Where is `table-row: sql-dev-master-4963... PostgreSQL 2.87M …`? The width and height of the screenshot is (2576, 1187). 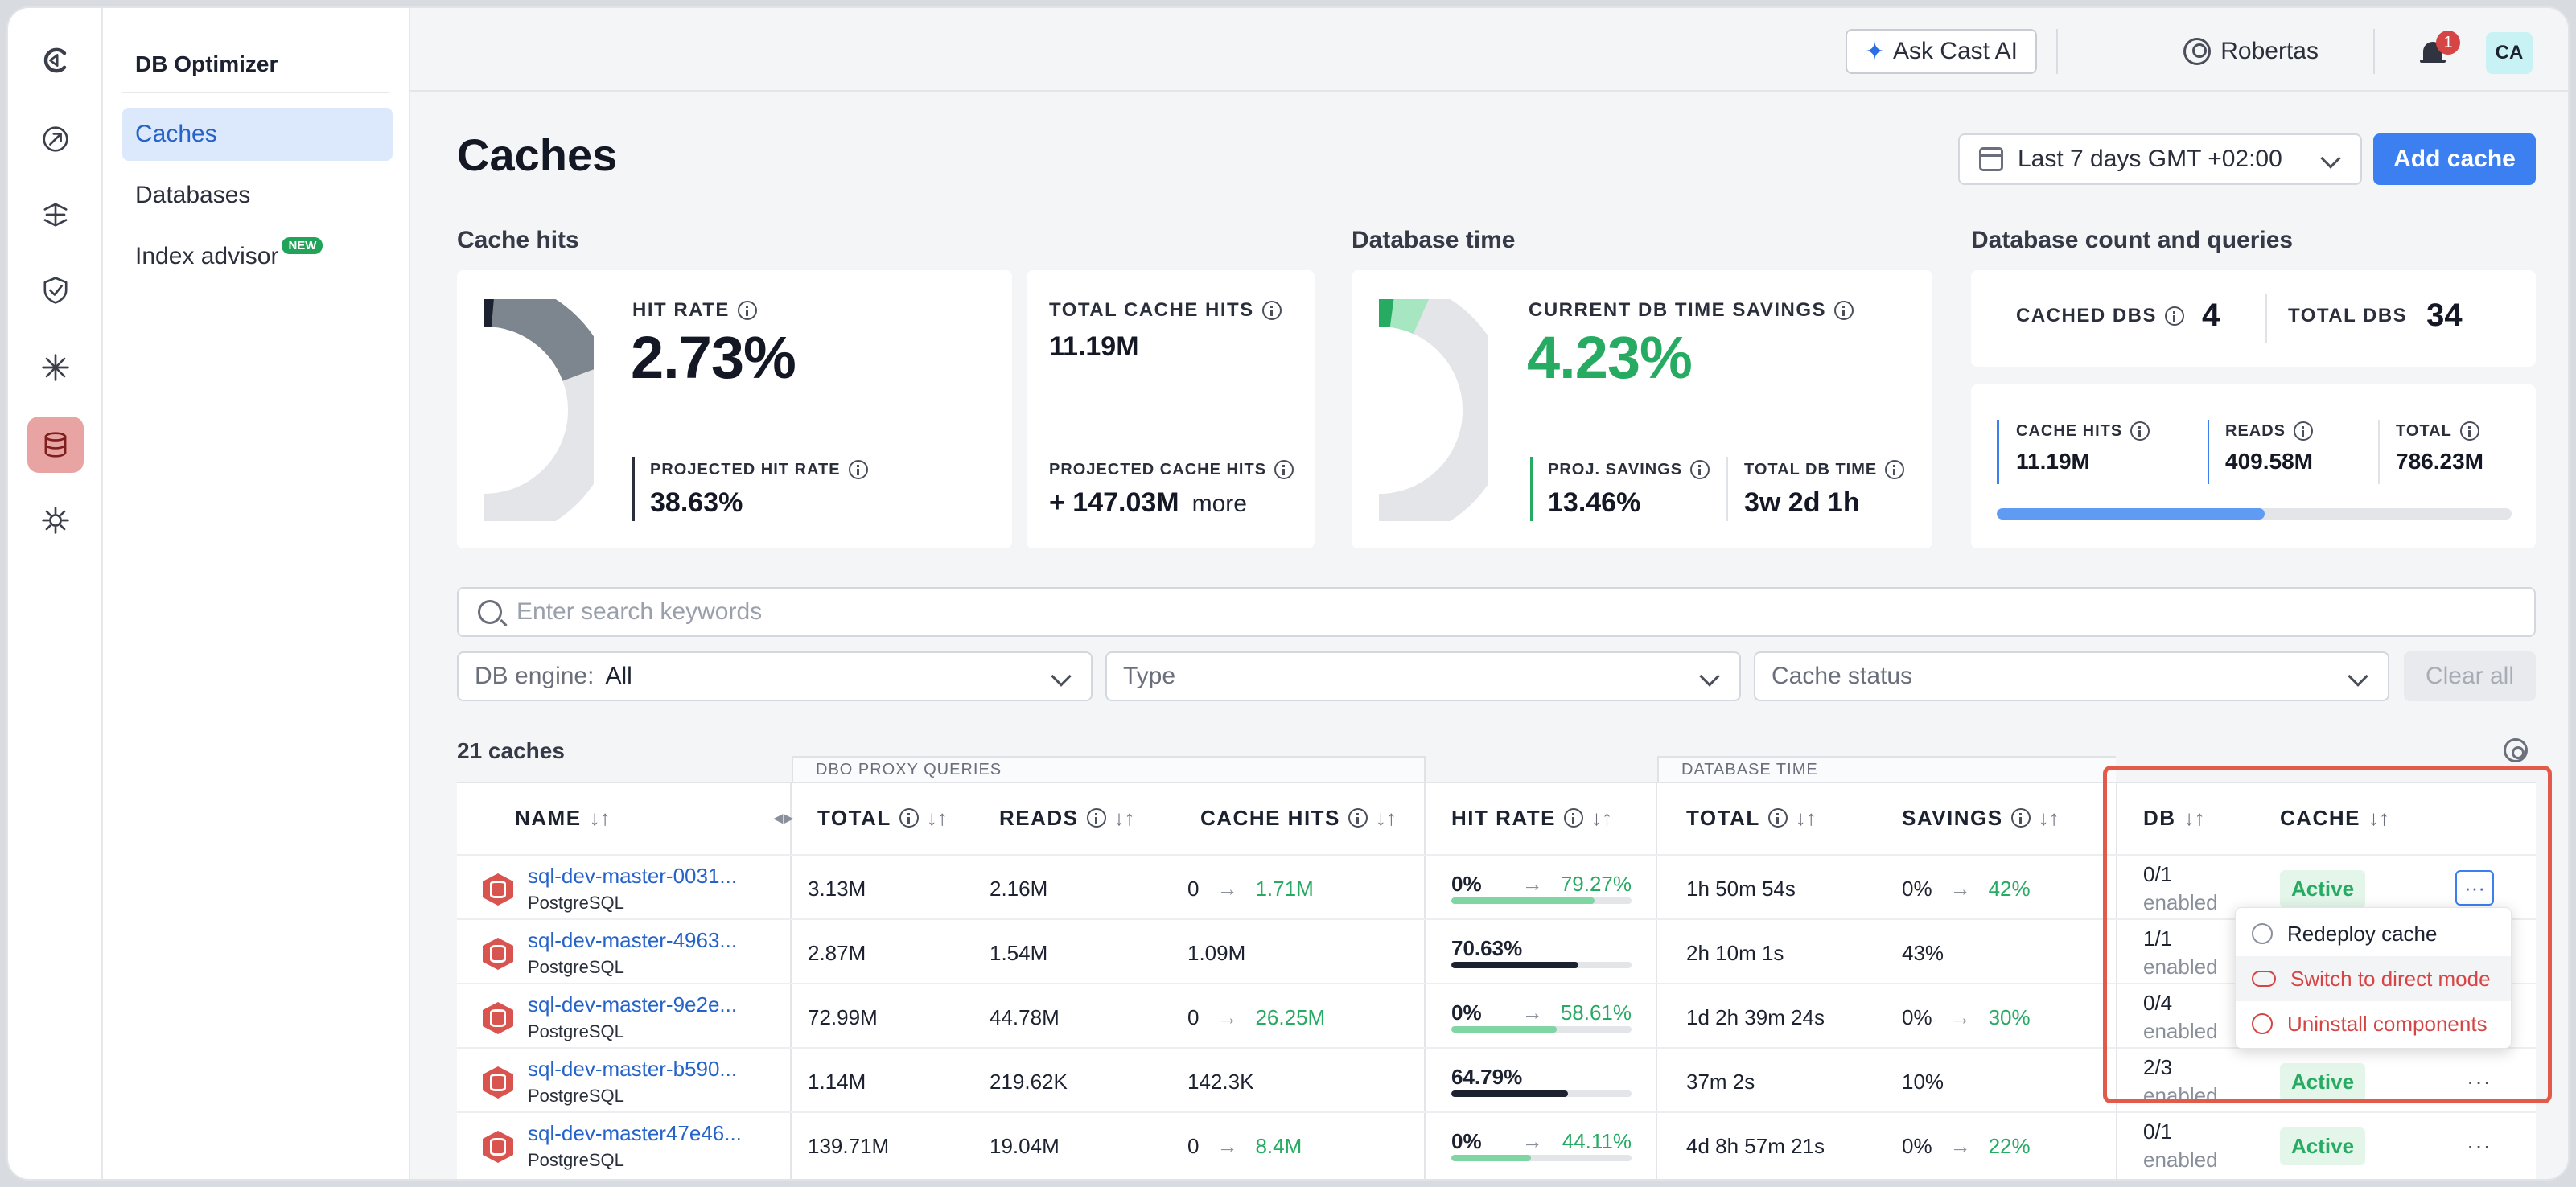 table-row: sql-dev-master-4963... PostgreSQL 2.87M … is located at coordinates (1496, 951).